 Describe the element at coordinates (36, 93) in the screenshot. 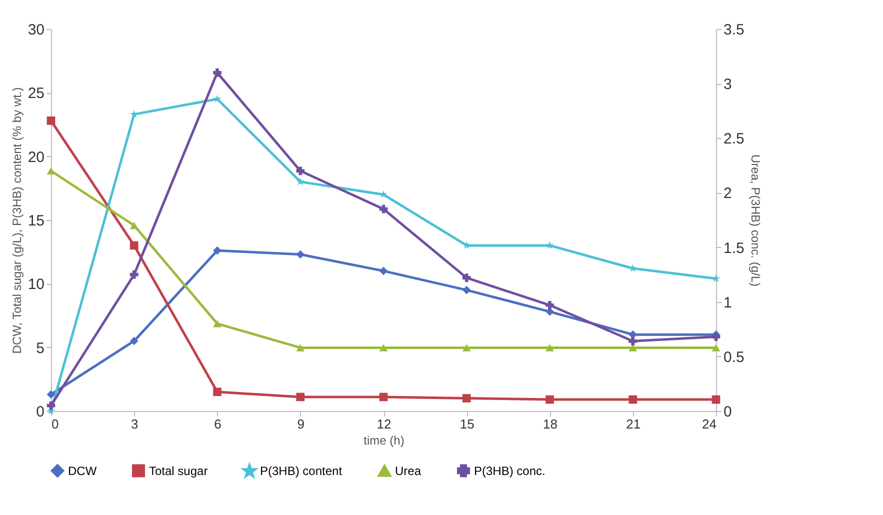

I see `y-tick-label: 25` at that location.